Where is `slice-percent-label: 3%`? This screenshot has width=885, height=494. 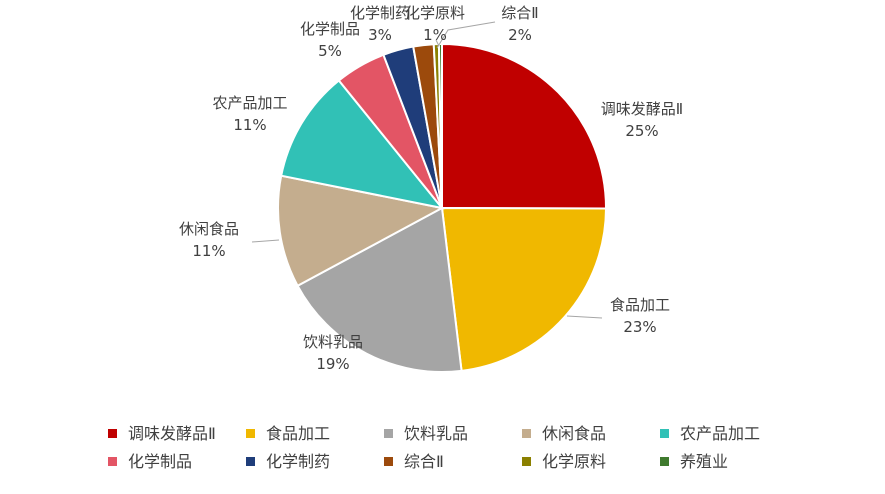 slice-percent-label: 3% is located at coordinates (380, 35).